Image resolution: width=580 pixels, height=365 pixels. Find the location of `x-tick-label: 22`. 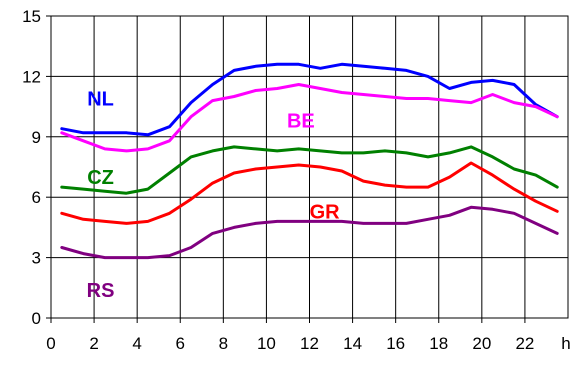

x-tick-label: 22 is located at coordinates (524, 343).